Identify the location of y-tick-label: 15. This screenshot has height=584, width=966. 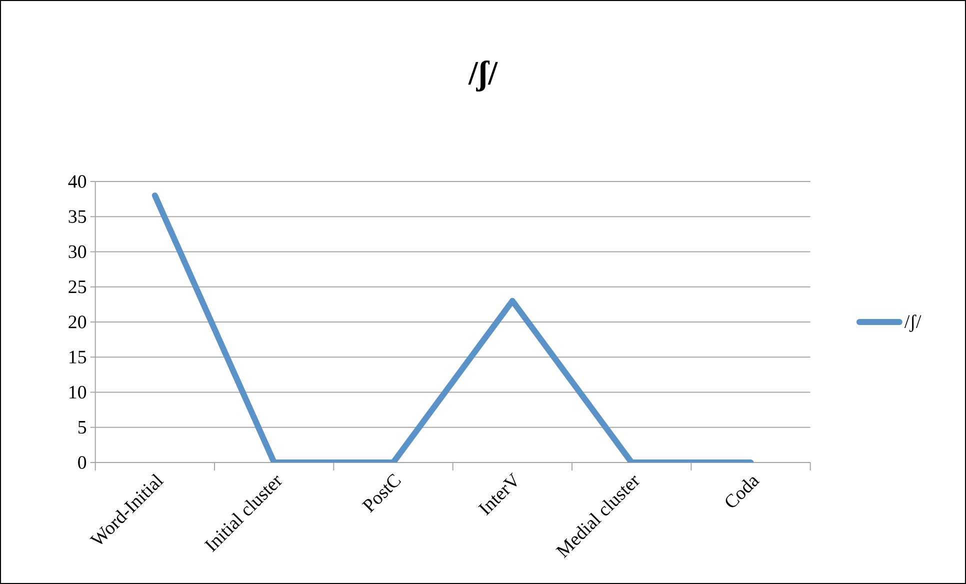
(78, 357).